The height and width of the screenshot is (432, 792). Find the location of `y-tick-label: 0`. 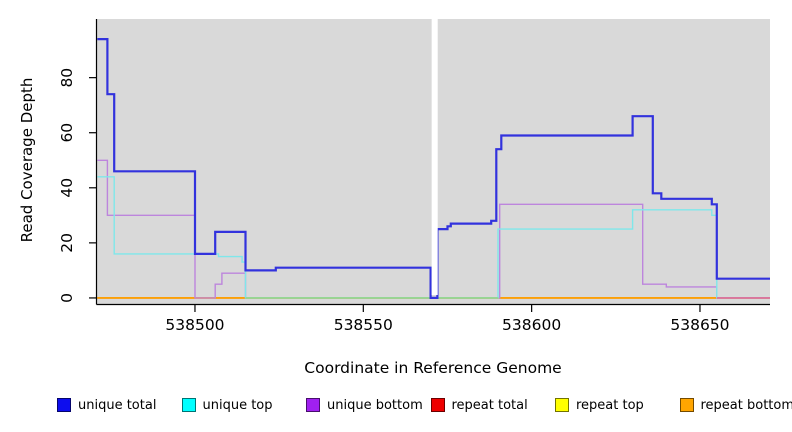

y-tick-label: 0 is located at coordinates (67, 298).